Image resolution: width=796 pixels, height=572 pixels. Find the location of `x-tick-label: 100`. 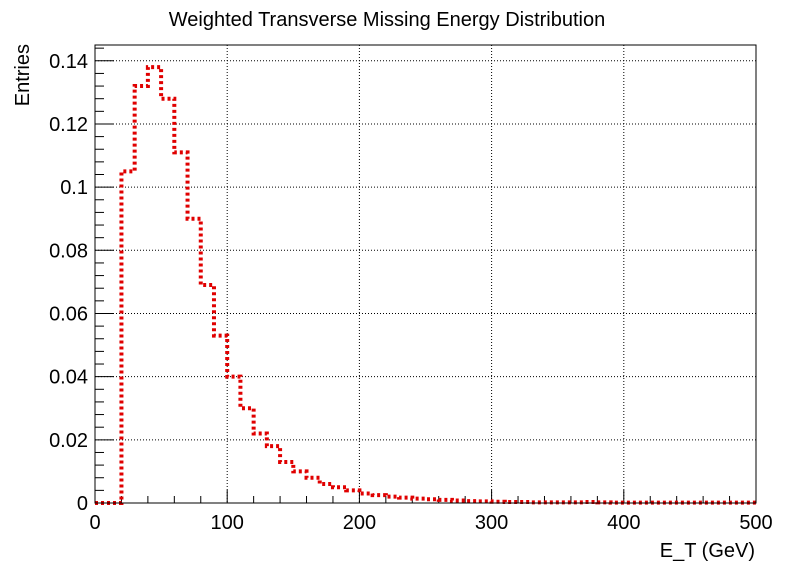

x-tick-label: 100 is located at coordinates (227, 523).